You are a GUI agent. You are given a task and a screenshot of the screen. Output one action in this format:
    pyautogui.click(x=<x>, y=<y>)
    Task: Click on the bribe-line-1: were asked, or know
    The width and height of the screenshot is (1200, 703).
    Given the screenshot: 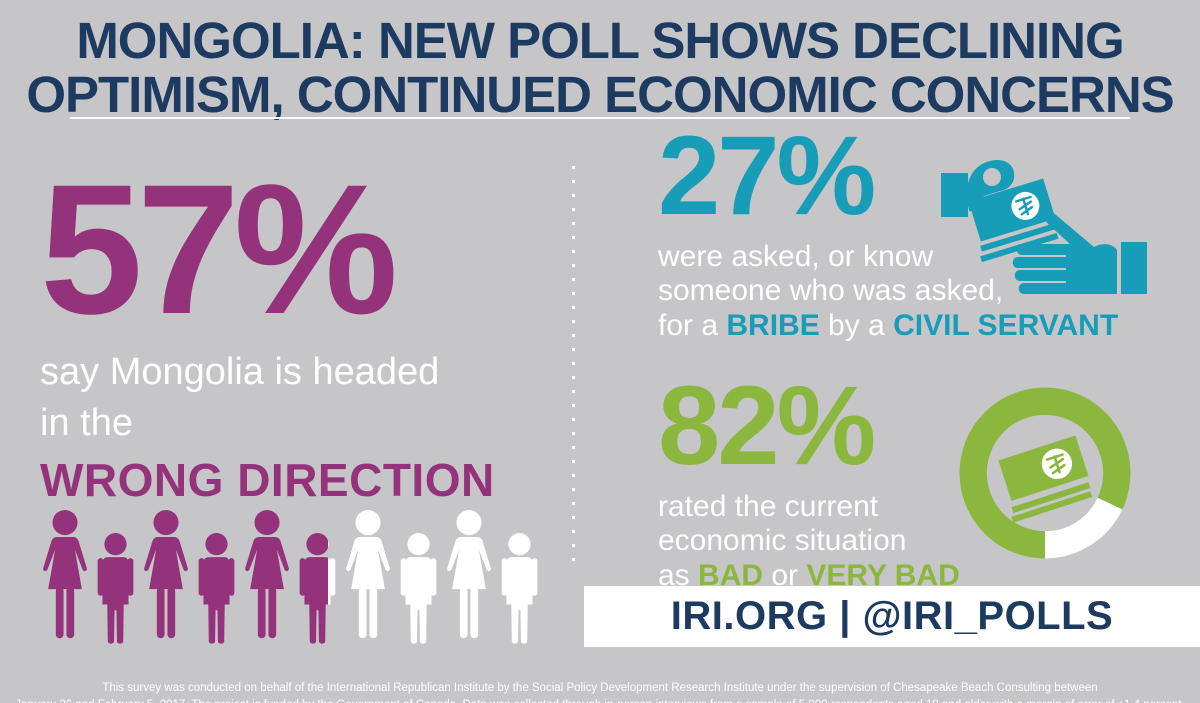 What is the action you would take?
    pyautogui.click(x=796, y=256)
    